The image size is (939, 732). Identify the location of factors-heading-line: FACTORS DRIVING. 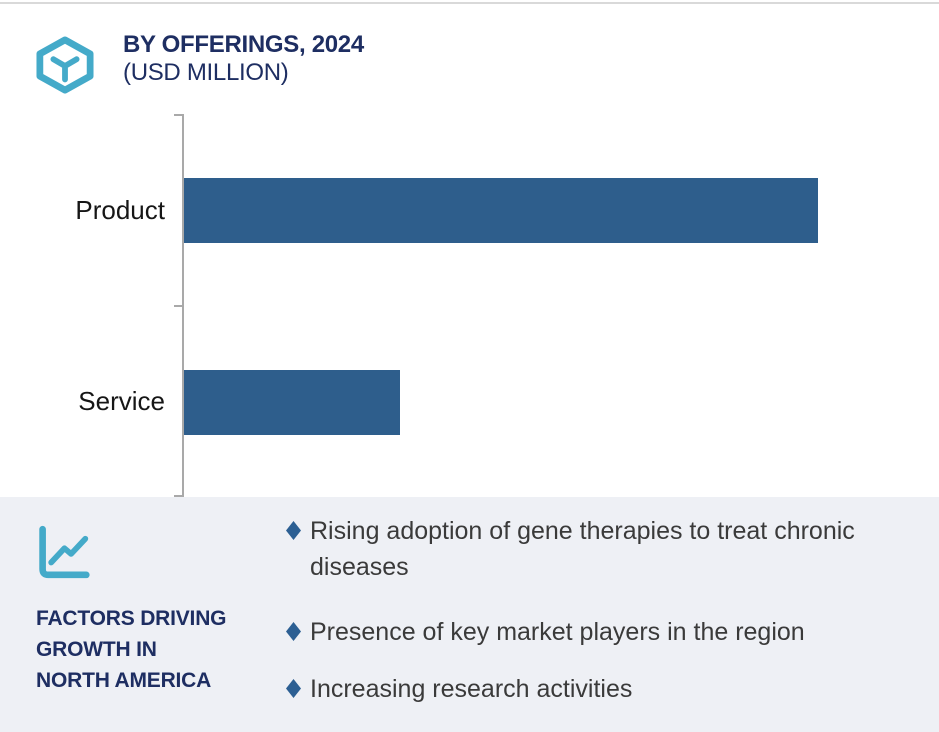
(131, 618).